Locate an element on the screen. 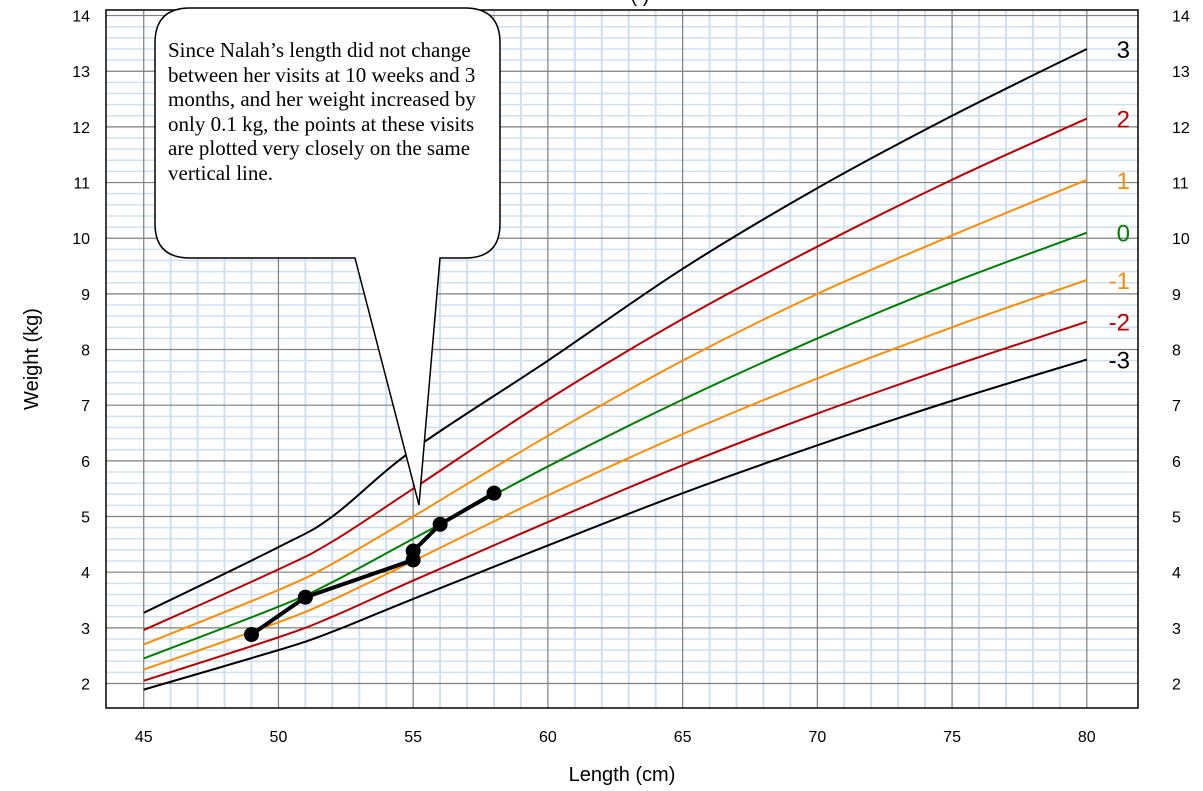  y-tick-label-right: 2 is located at coordinates (1176, 685).